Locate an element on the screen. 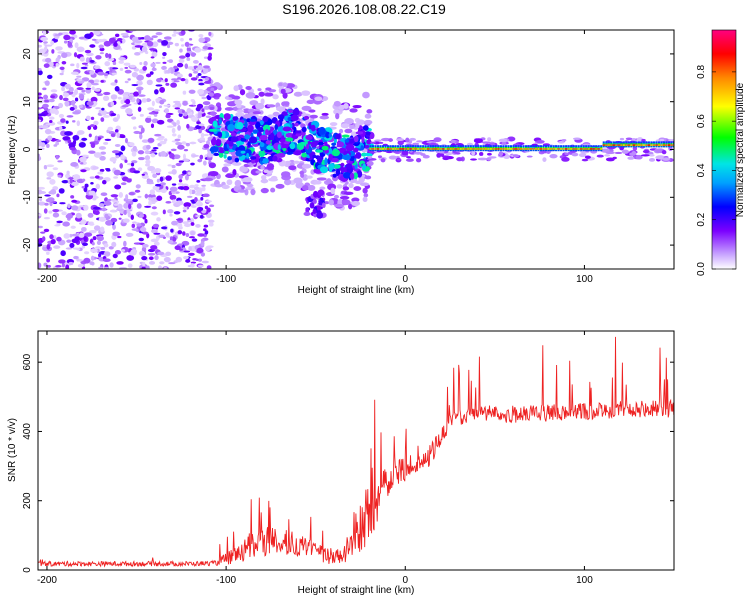 The width and height of the screenshot is (750, 600). y-tick-label: 200 is located at coordinates (27, 500).